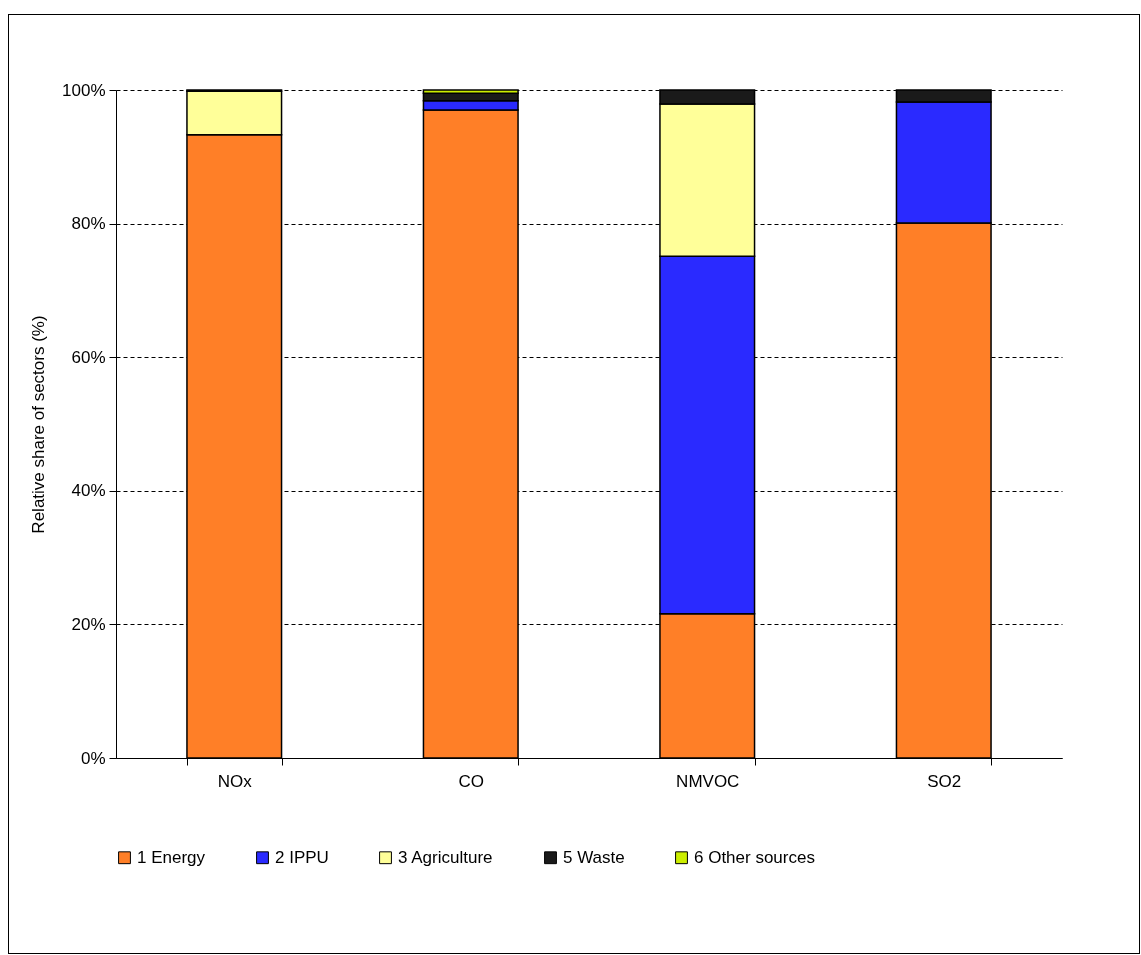 The image size is (1141, 955). What do you see at coordinates (88, 491) in the screenshot?
I see `y-tick-label: 40%` at bounding box center [88, 491].